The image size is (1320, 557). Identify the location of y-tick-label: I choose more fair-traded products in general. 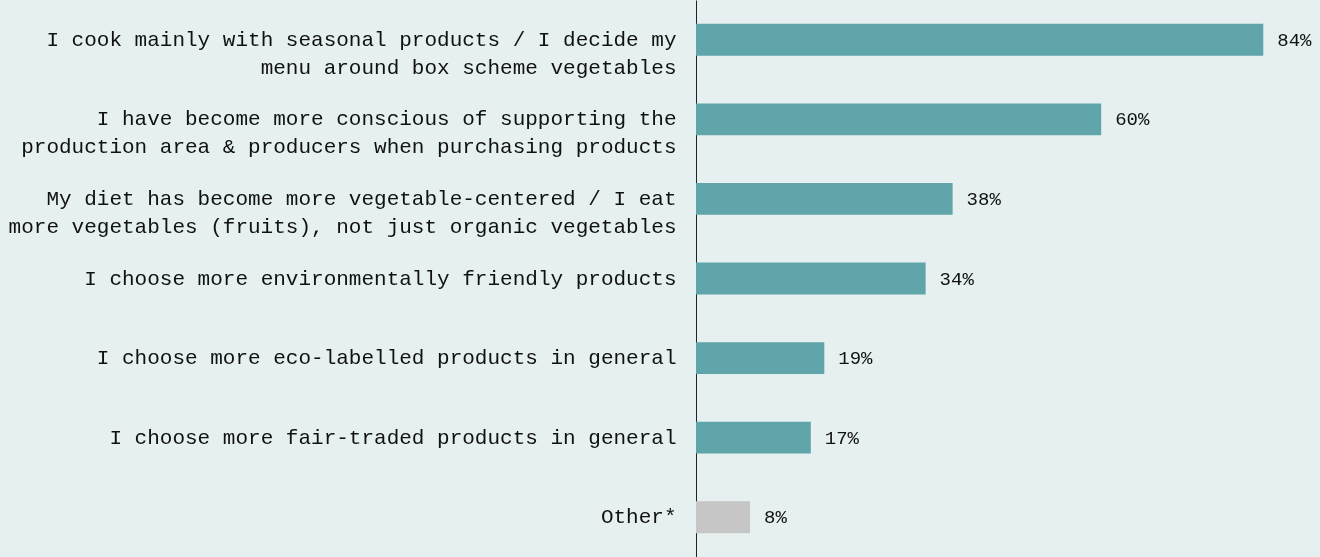
(393, 438).